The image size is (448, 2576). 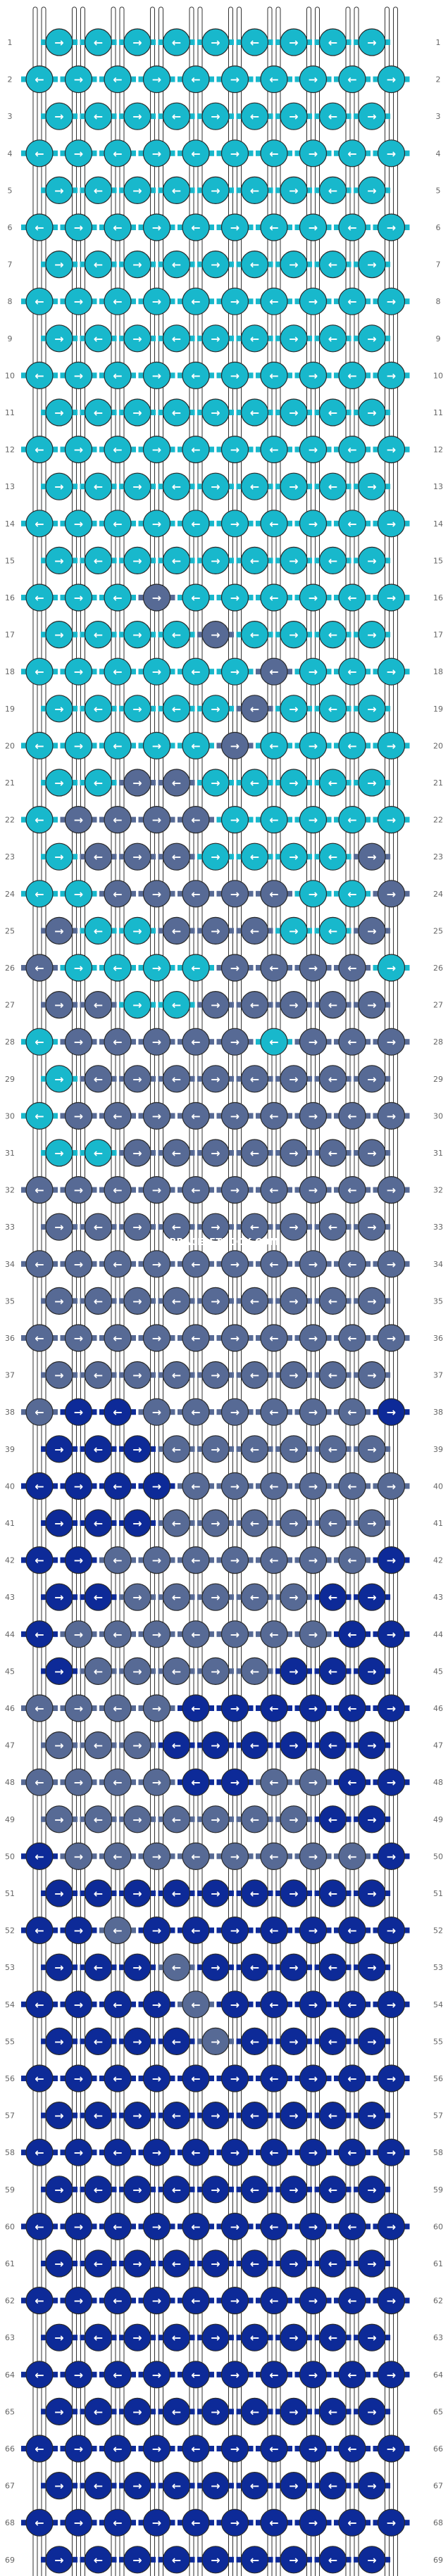 I want to click on row-number-right: 54, so click(x=438, y=2004).